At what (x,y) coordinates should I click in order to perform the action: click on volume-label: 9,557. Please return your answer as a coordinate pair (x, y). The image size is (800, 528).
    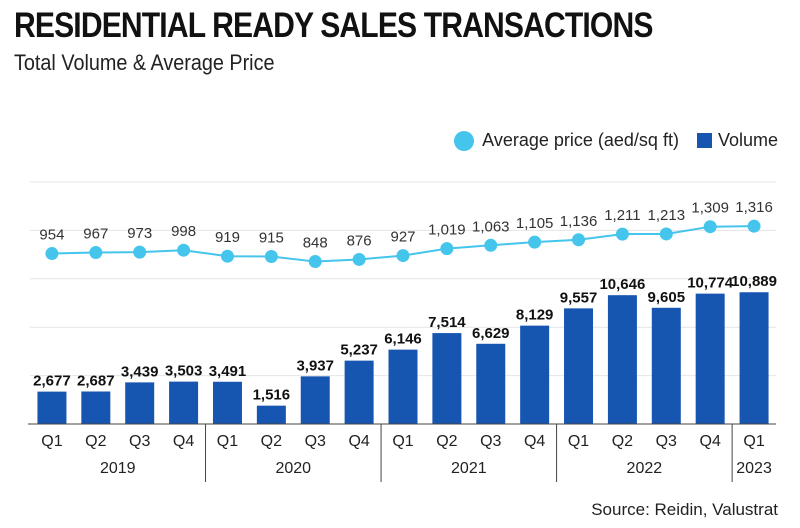
    Looking at the image, I should click on (579, 297).